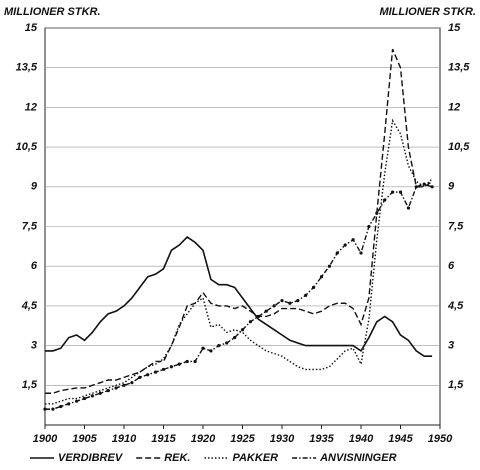 The width and height of the screenshot is (480, 470). I want to click on y2-axis-label: MILLIONER STKR., so click(427, 12).